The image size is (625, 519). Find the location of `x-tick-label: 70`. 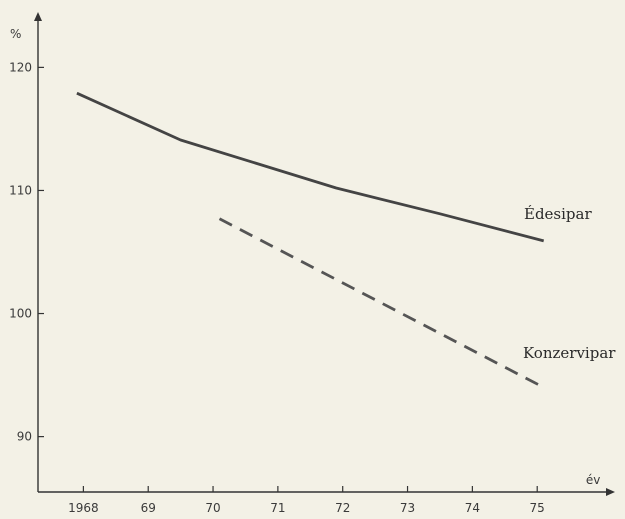

x-tick-label: 70 is located at coordinates (212, 508).